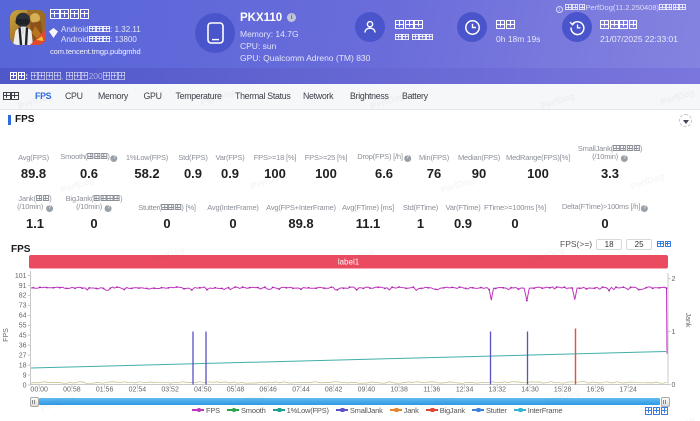 This screenshot has width=700, height=421. Describe the element at coordinates (399, 390) in the screenshot. I see `svg-text: 10:38` at that location.